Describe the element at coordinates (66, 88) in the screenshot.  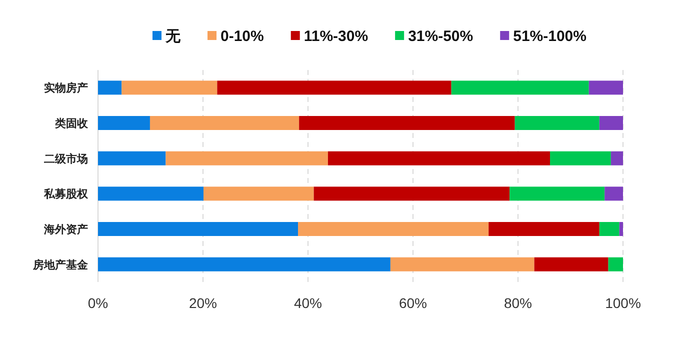
I see `y-tick-label: 实物房产` at that location.